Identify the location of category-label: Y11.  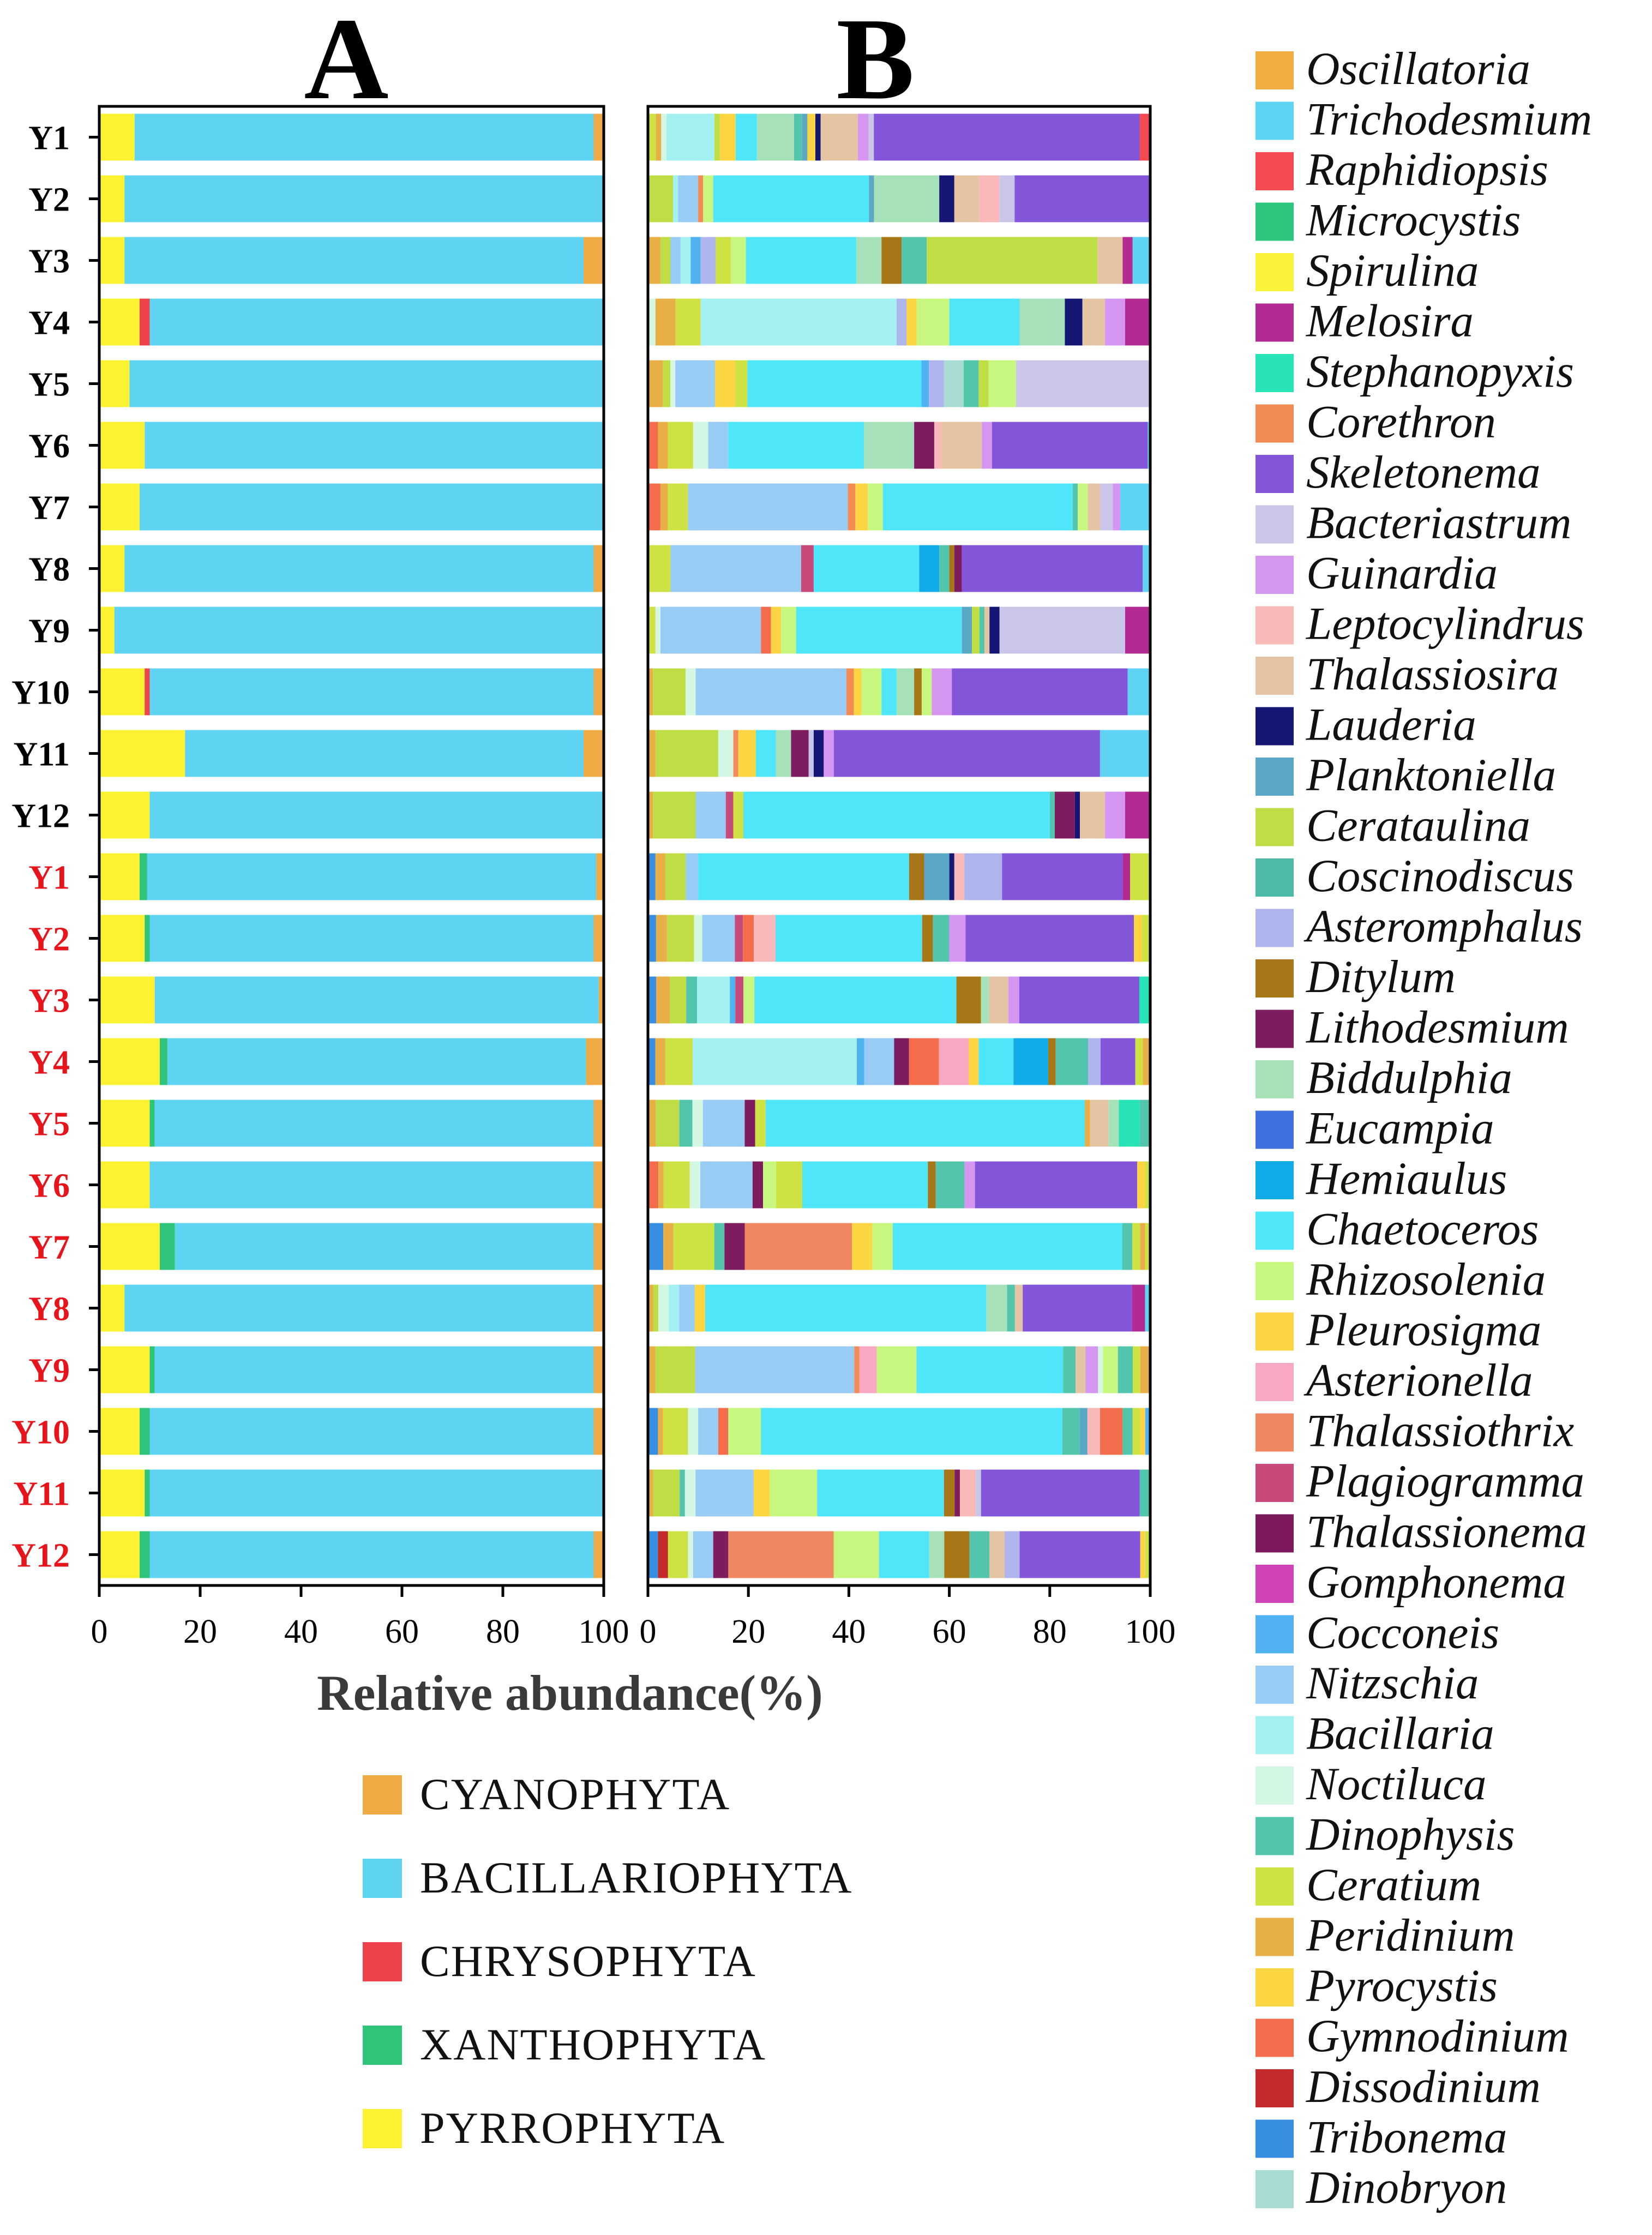
(42, 754).